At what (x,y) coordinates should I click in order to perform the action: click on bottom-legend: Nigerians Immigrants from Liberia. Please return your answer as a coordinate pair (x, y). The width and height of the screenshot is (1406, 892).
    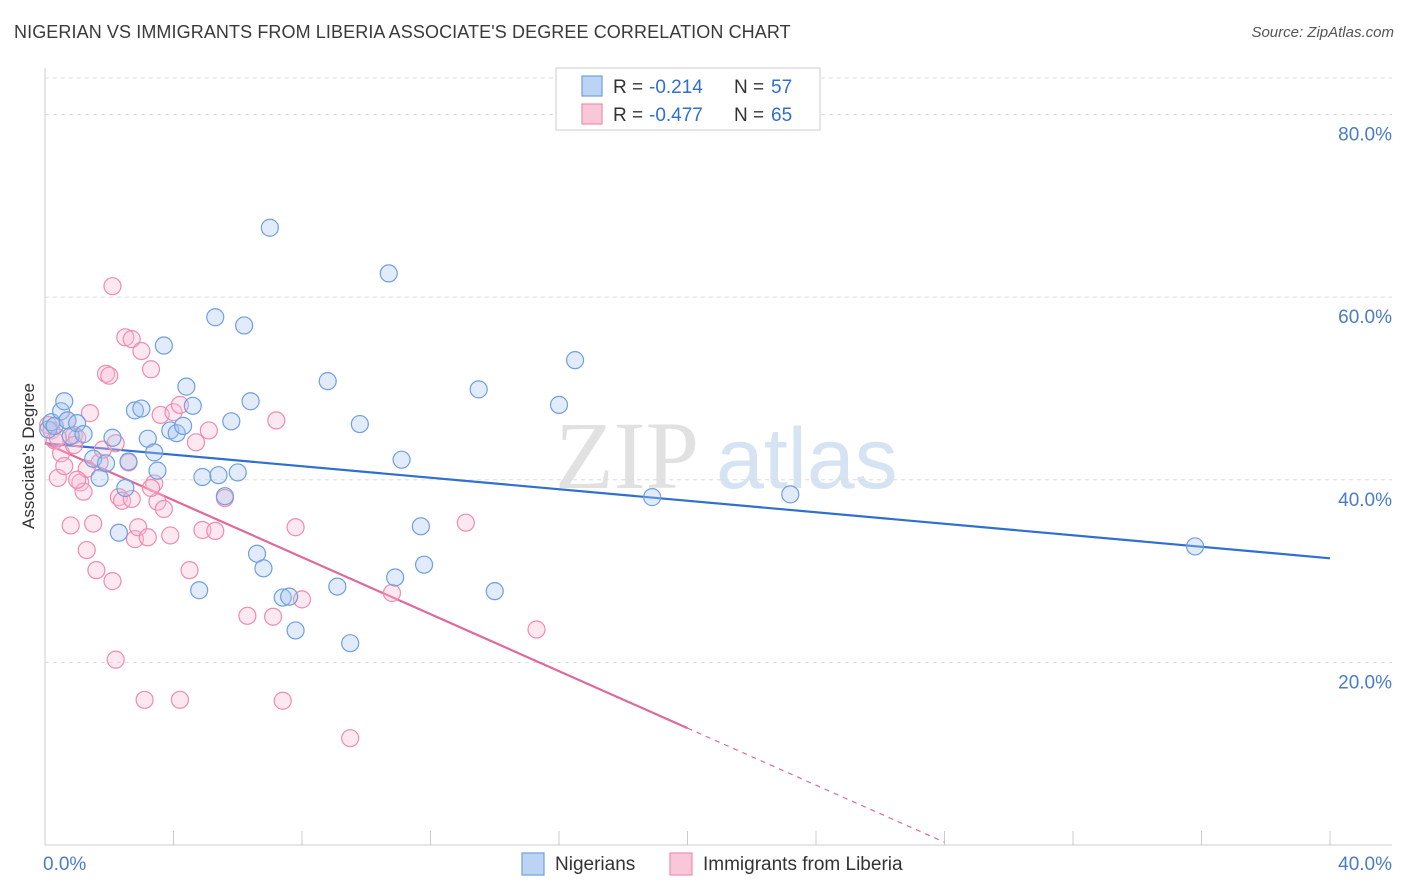
    Looking at the image, I should click on (712, 864).